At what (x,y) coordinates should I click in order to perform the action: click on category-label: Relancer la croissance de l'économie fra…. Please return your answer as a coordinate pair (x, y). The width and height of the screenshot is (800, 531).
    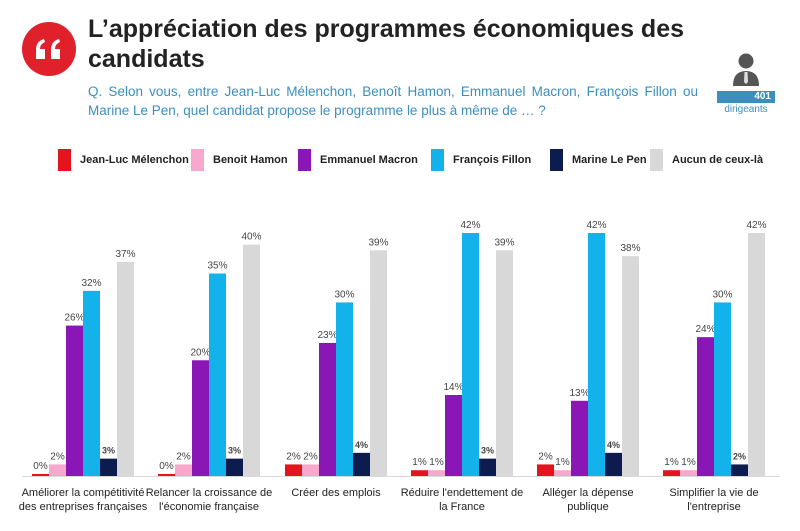
    Looking at the image, I should click on (209, 500).